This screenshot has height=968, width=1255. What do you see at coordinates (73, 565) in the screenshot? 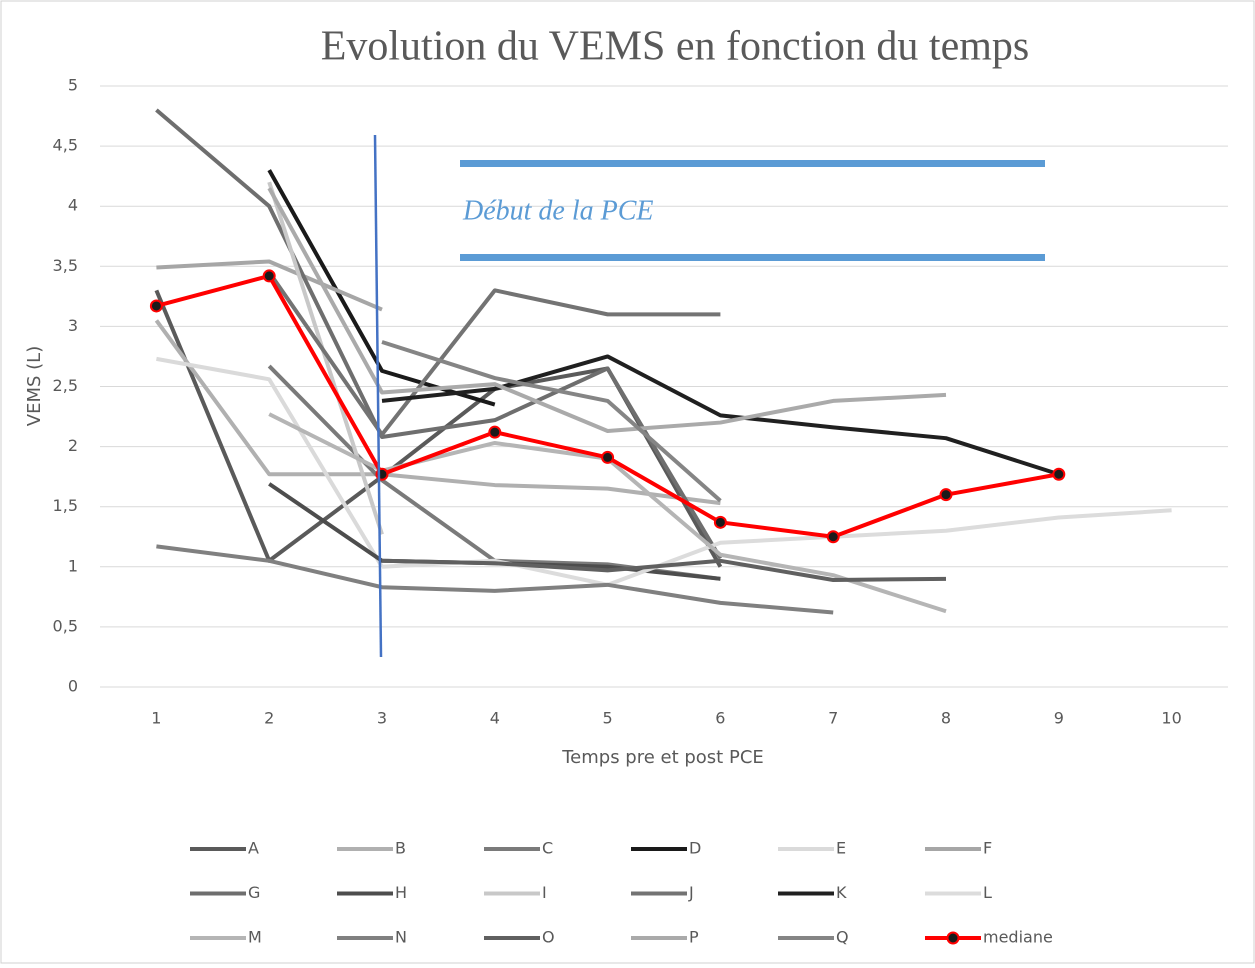
I see `y-tick-label: 1` at bounding box center [73, 565].